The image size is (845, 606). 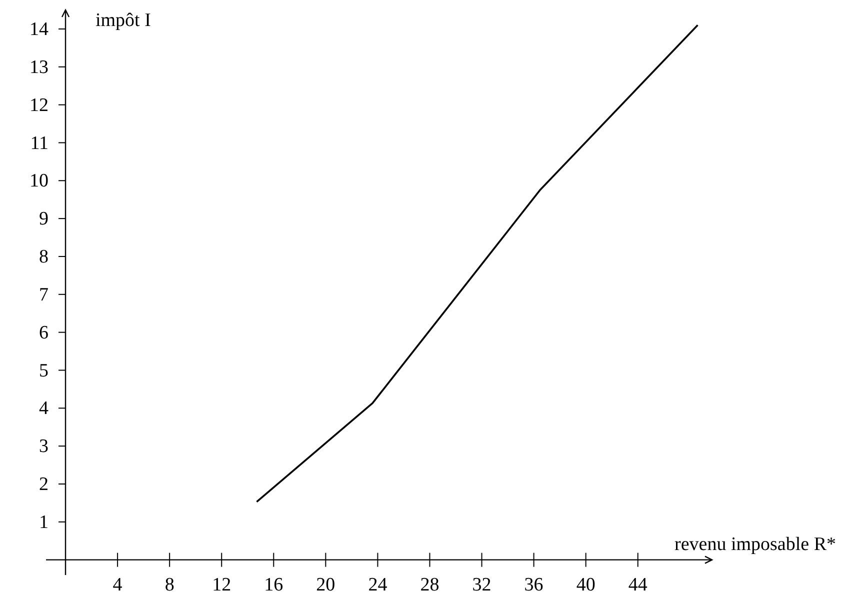 What do you see at coordinates (430, 585) in the screenshot?
I see `x-tick-label: 28` at bounding box center [430, 585].